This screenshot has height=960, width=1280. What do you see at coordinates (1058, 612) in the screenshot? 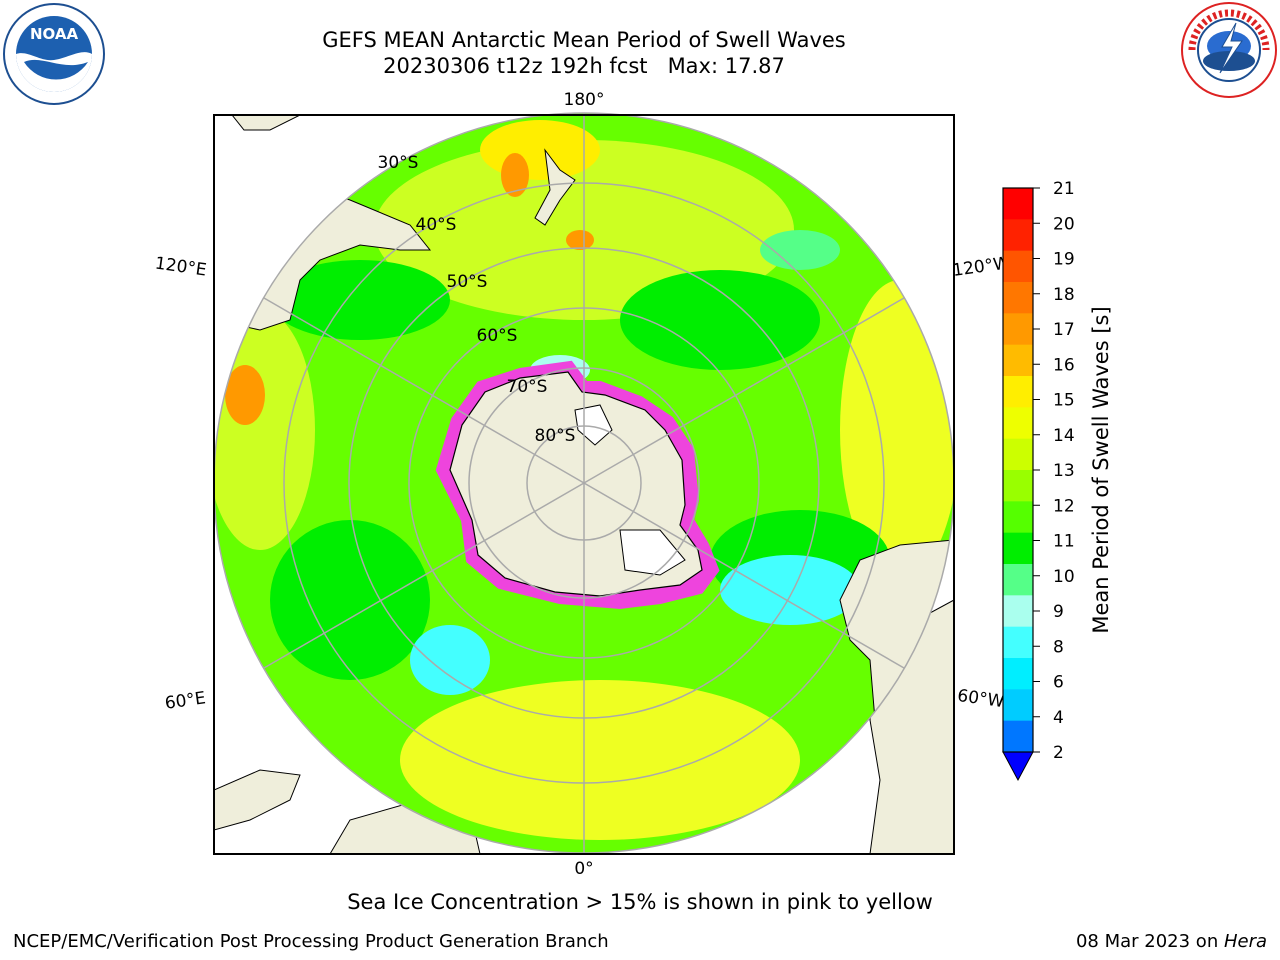
I see `colorbar-tick-label: 9` at bounding box center [1058, 612].